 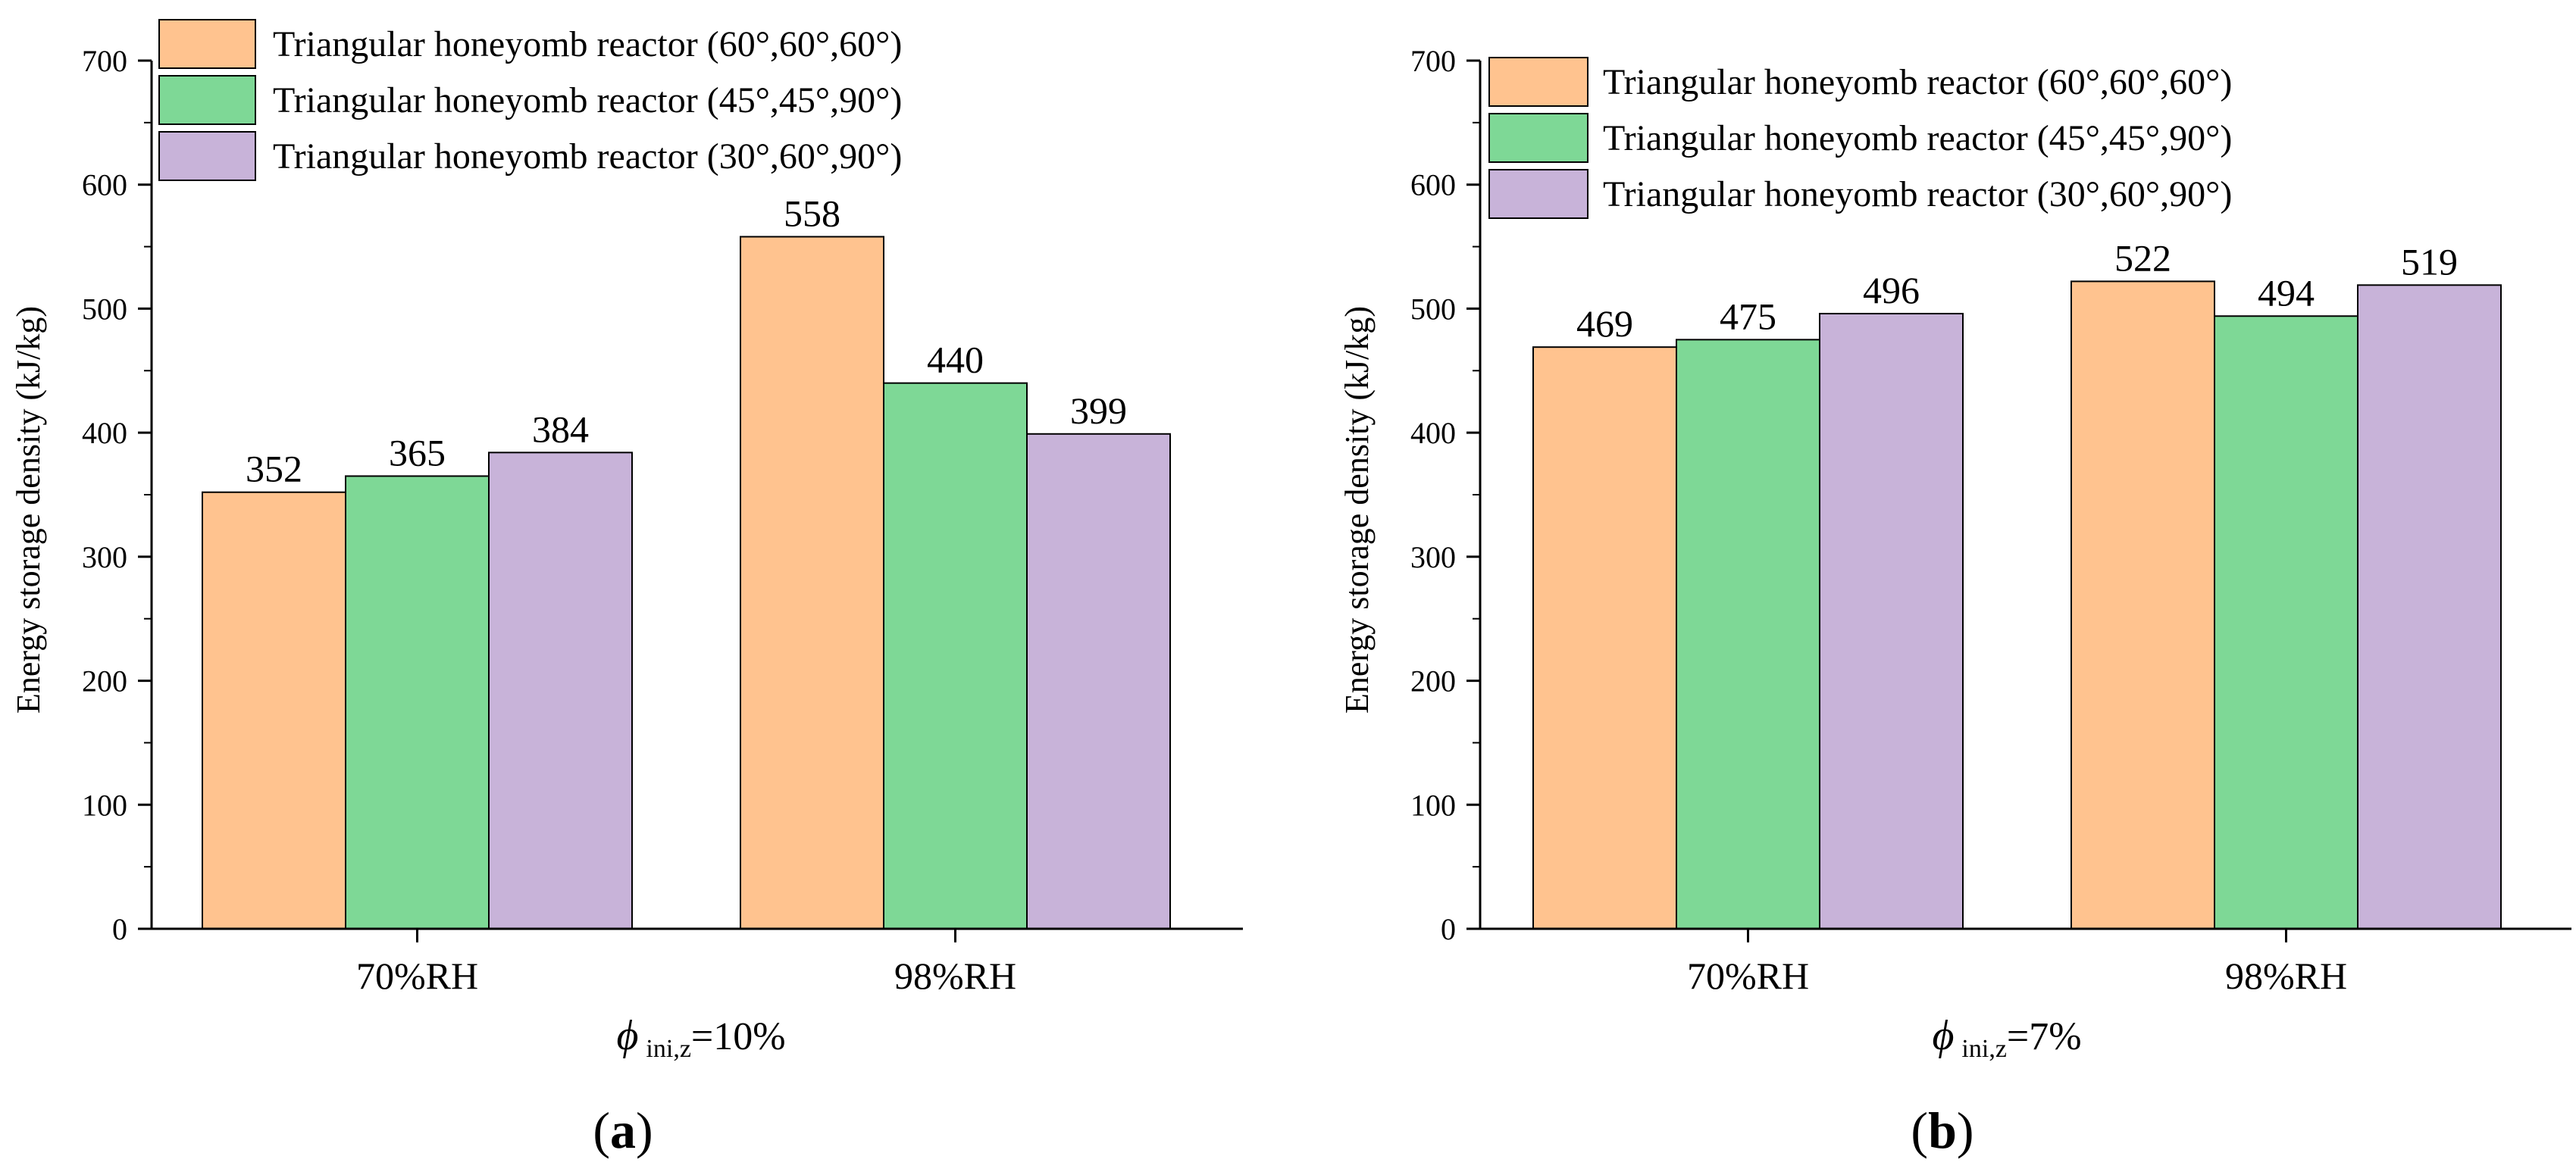 What do you see at coordinates (1748, 316) in the screenshot?
I see `data-label: 475` at bounding box center [1748, 316].